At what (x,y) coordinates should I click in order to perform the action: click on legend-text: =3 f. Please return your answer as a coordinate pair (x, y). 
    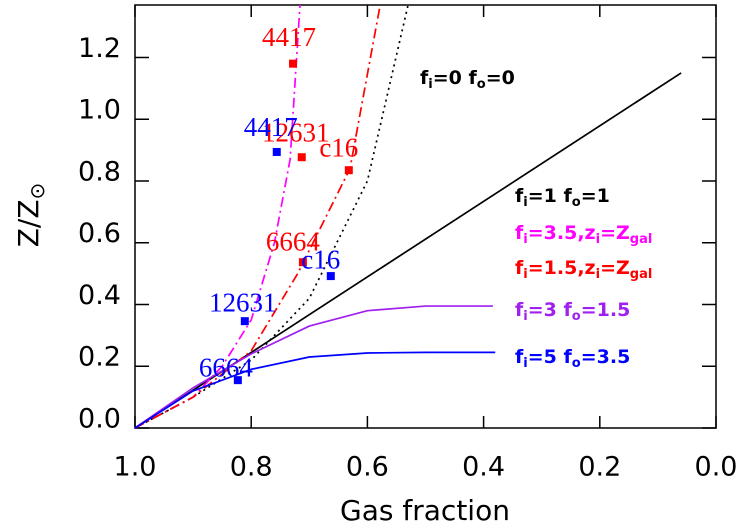
    Looking at the image, I should click on (550, 310).